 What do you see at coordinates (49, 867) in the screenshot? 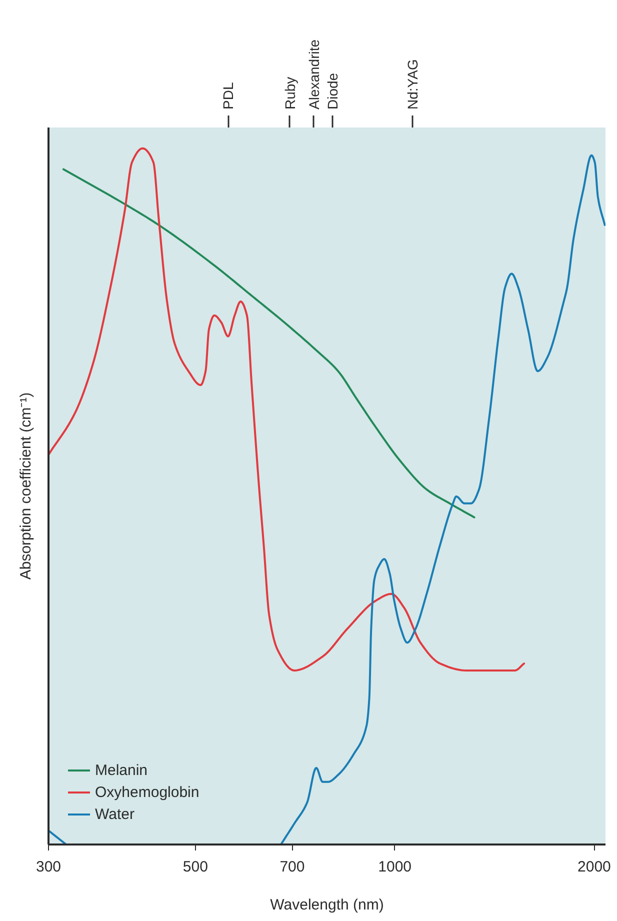
I see `x-tick-label: 300` at bounding box center [49, 867].